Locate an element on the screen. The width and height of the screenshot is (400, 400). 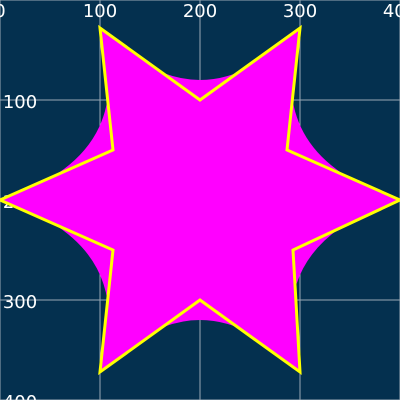
y-tick-label: 300 is located at coordinates (20, 302).